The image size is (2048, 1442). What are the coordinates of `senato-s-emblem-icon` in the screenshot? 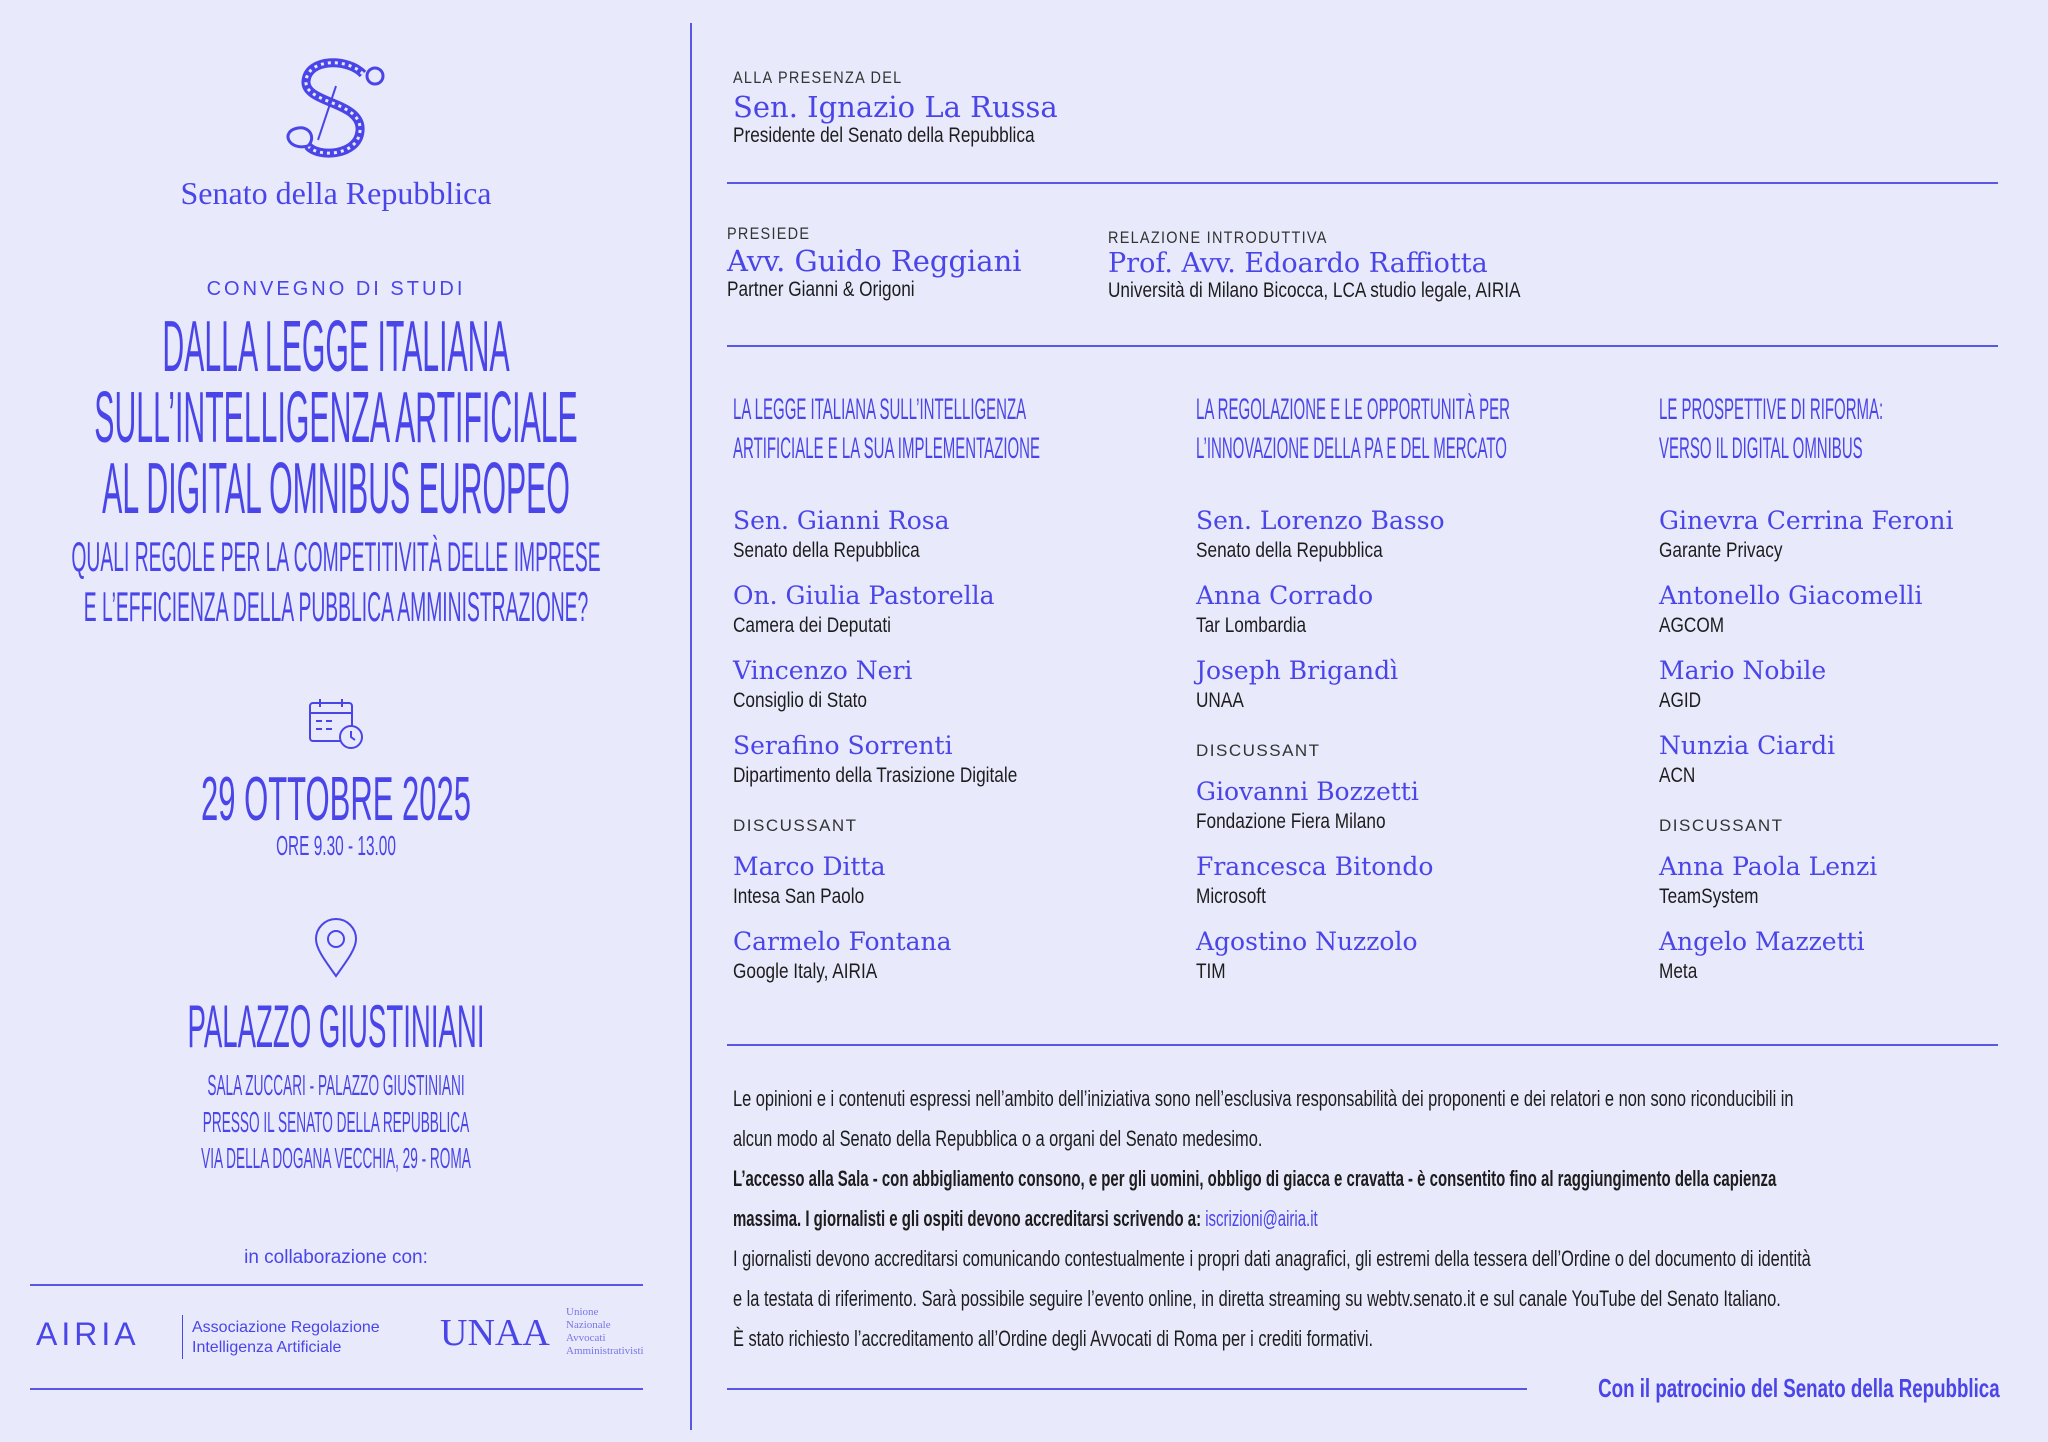 It's located at (335, 108).